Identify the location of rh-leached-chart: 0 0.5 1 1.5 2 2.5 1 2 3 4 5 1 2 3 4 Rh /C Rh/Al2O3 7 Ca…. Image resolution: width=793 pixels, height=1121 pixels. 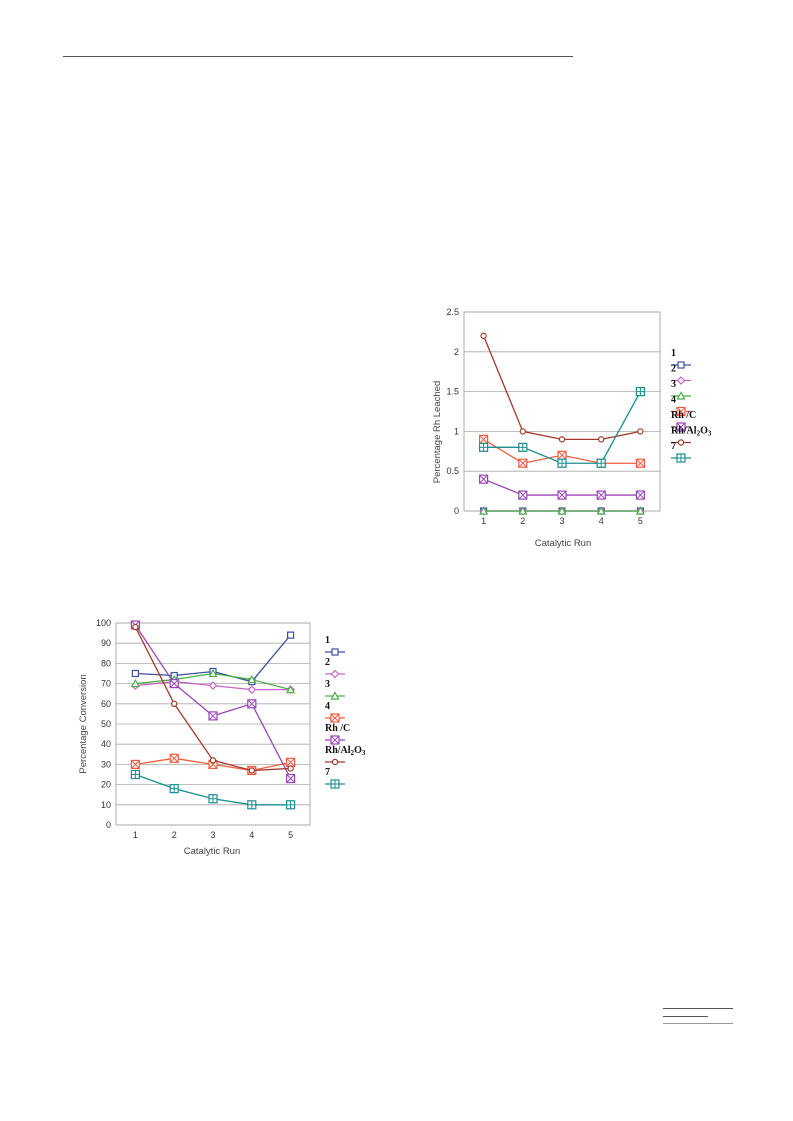
(572, 428).